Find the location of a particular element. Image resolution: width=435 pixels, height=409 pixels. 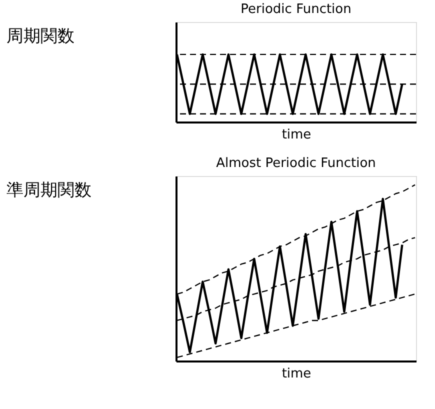

y-axis-title: 周期関数 is located at coordinates (40, 36).